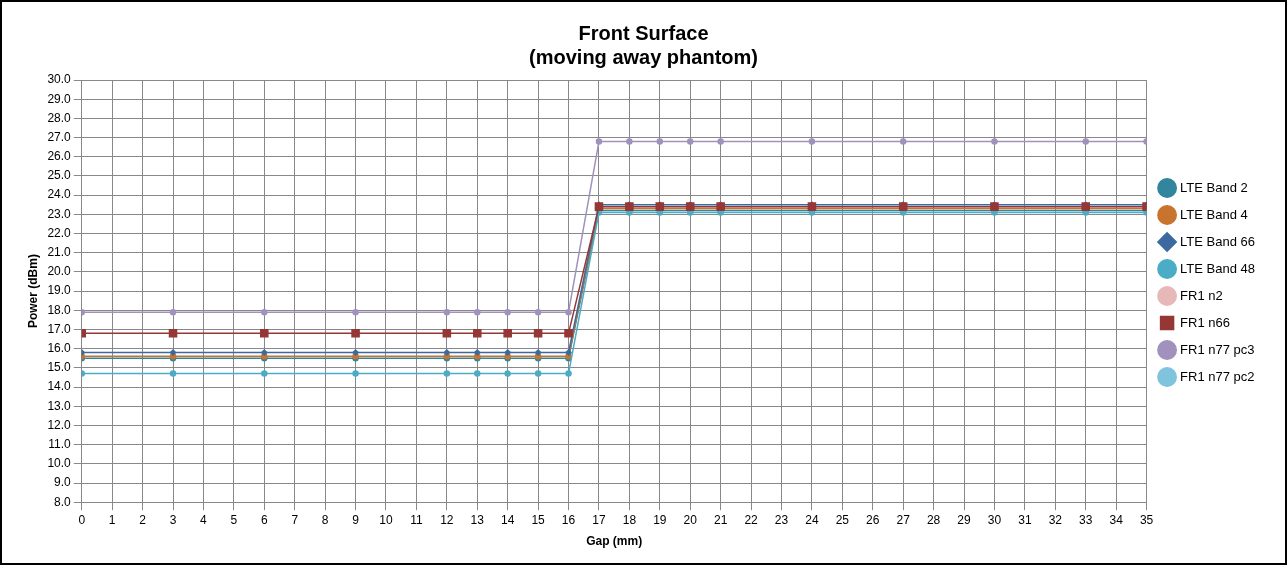  Describe the element at coordinates (643, 44) in the screenshot. I see `chart-title: Front Surface (moving away phantom)` at that location.